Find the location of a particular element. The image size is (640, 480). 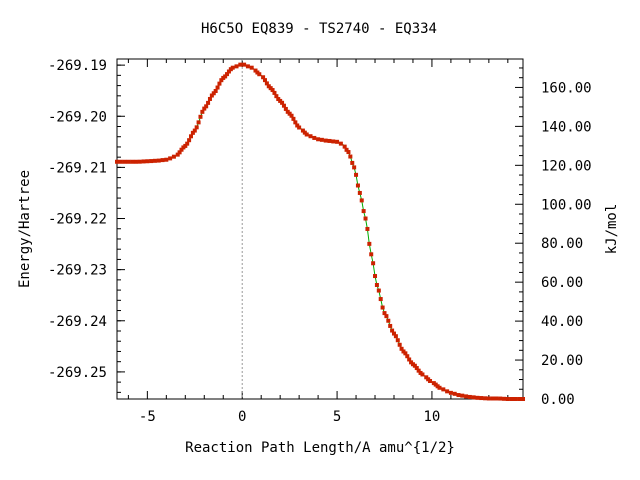

chart-title: H6C5O EQ839 - TS2740 - EQ334 is located at coordinates (319, 29).